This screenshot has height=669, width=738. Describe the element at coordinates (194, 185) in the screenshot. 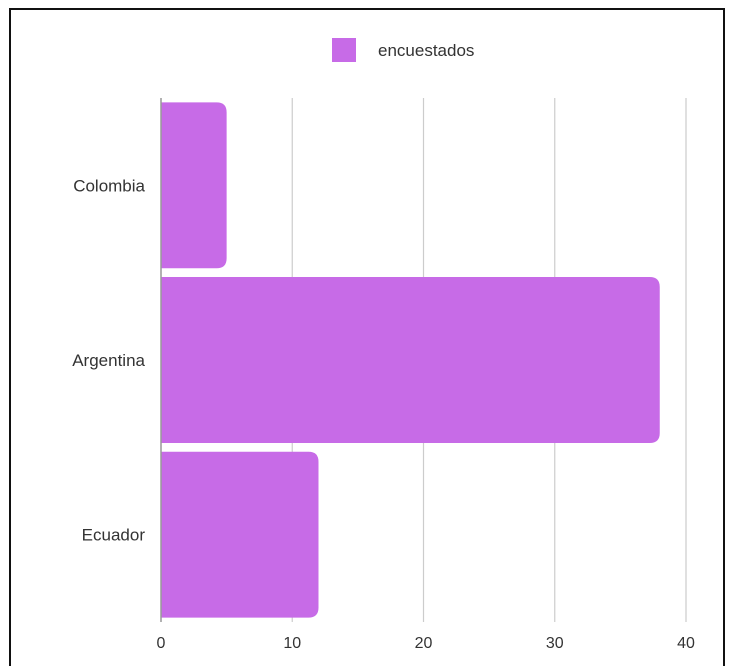

I see `bar-colombia` at that location.